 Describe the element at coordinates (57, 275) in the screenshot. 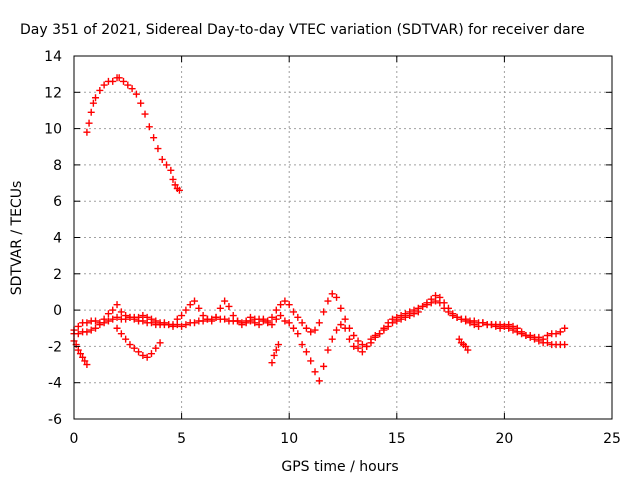

I see `y-tick-label: 2` at that location.